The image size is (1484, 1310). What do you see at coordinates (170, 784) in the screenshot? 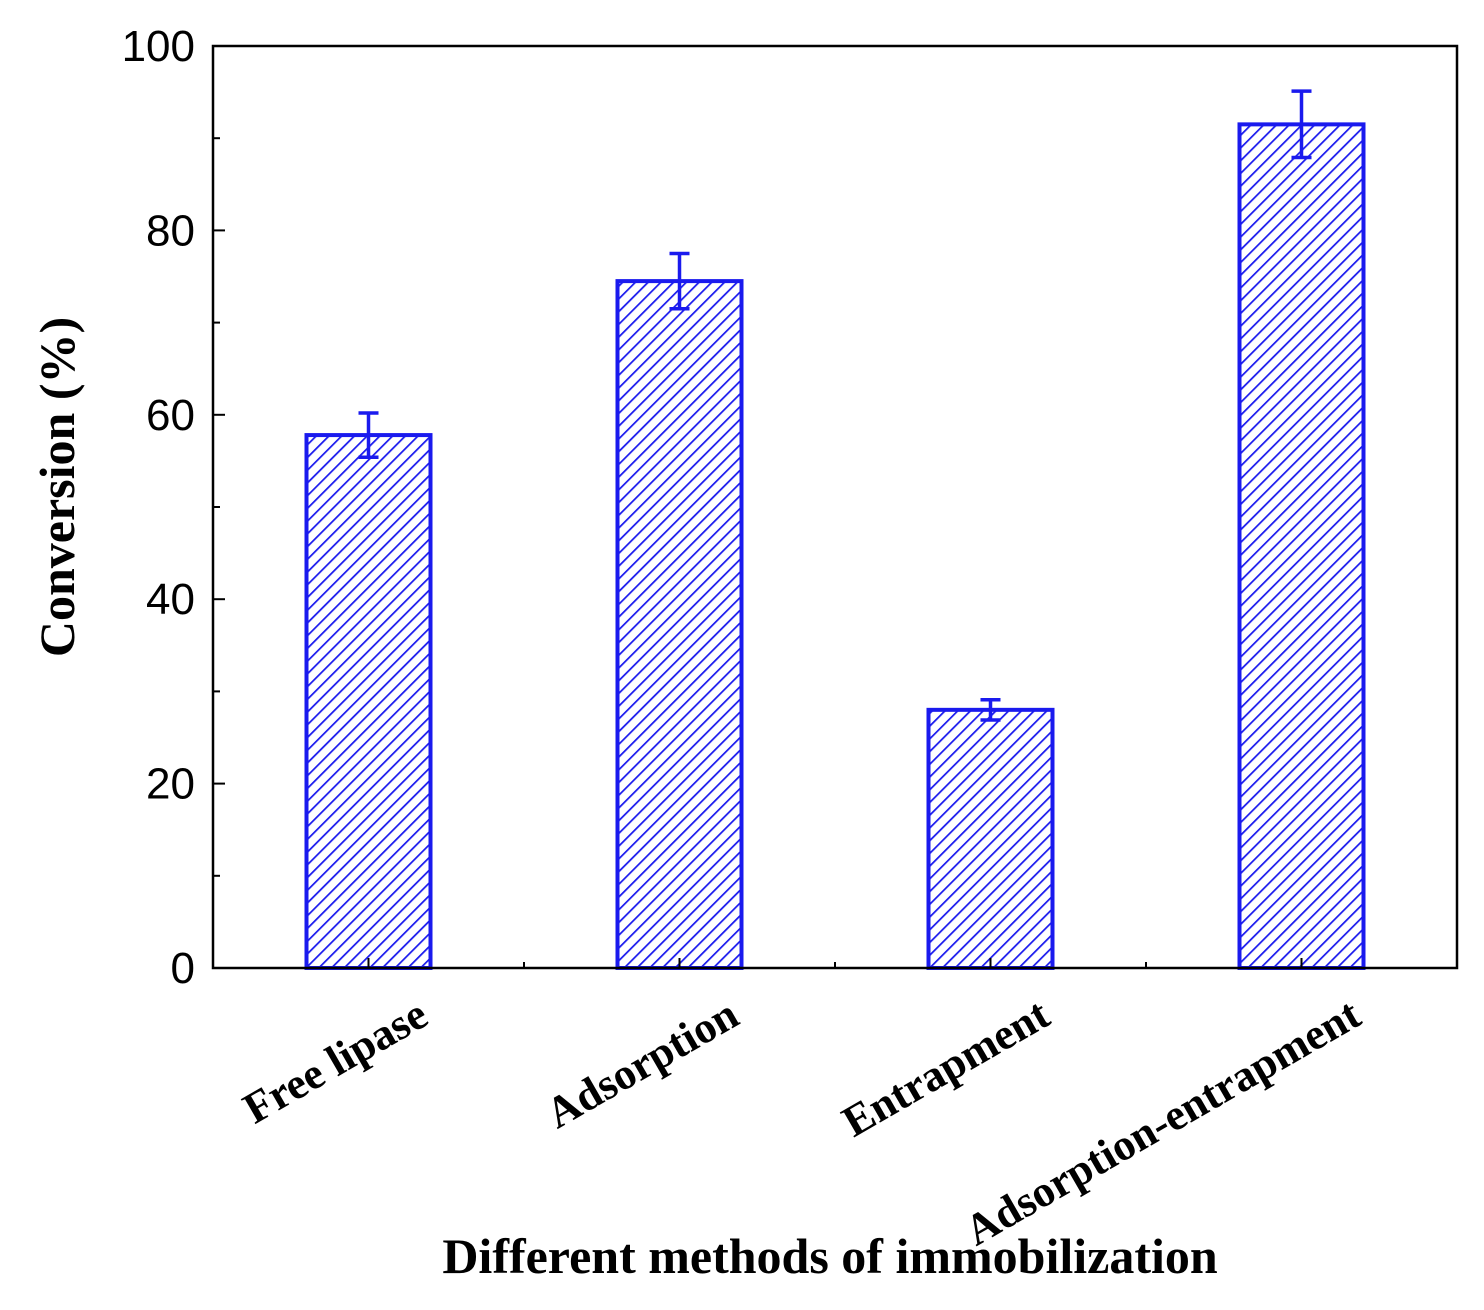
I see `y-tick-label: 20` at bounding box center [170, 784].